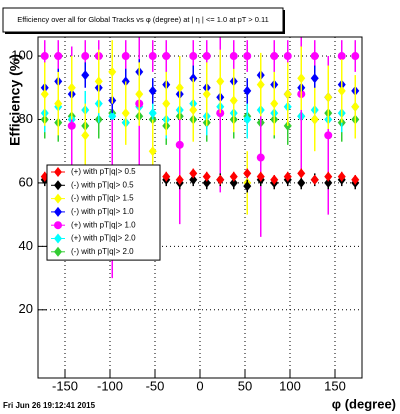 This screenshot has height=414, width=400. Describe the element at coordinates (26, 308) in the screenshot. I see `y-tick-label: 20` at that location.